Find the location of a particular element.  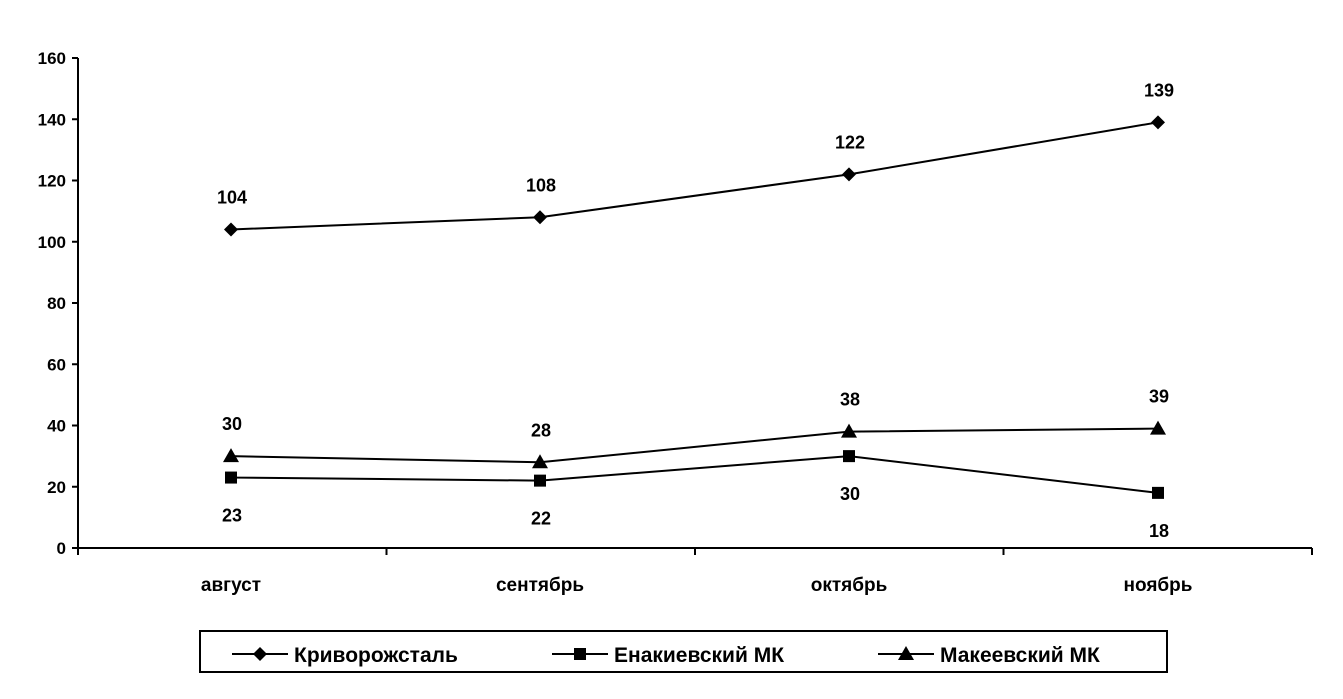

data-label: 139 is located at coordinates (1159, 90).